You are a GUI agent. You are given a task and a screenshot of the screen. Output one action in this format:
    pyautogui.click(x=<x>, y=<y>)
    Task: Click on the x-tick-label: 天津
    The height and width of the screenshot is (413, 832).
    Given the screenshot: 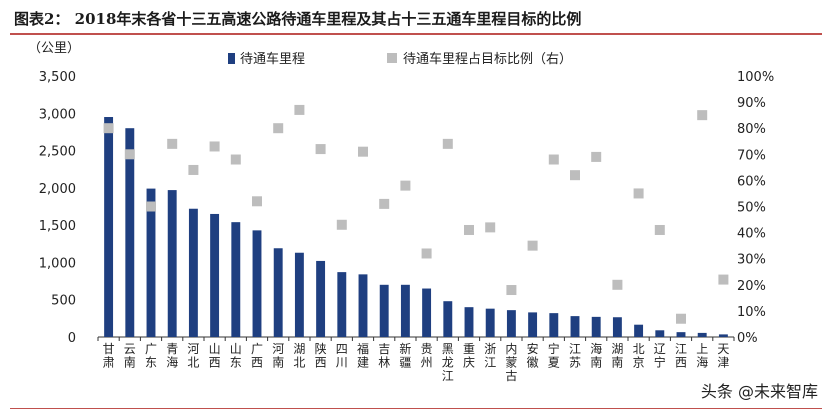 What is the action you would take?
    pyautogui.click(x=723, y=356)
    